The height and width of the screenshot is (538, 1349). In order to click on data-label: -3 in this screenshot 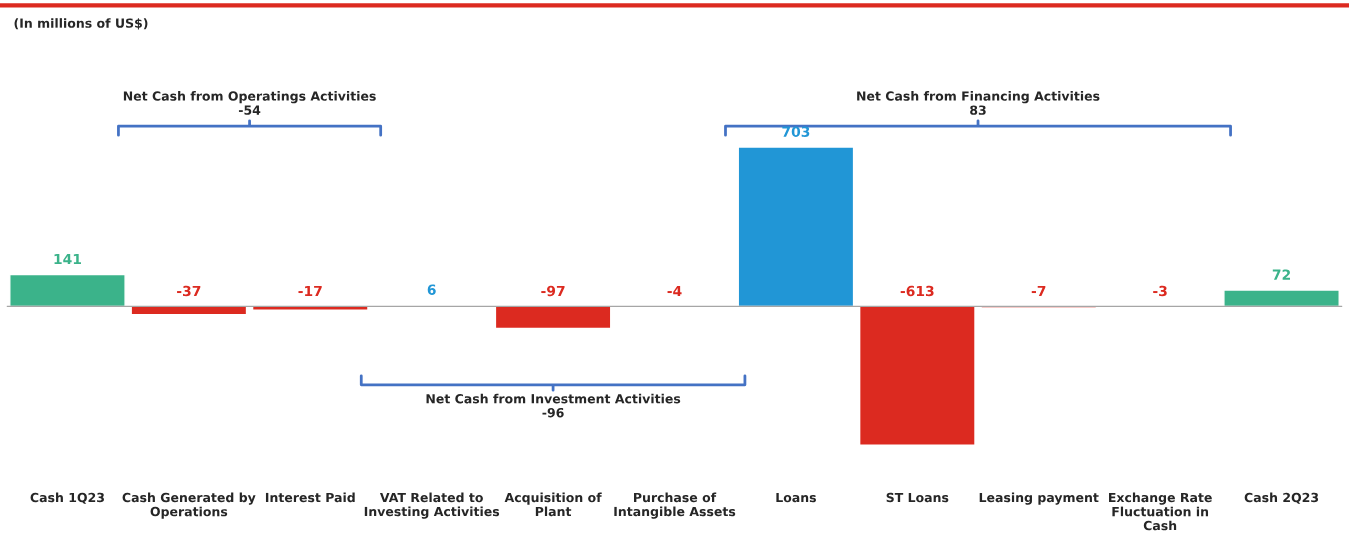, I will do `click(1160, 291)`.